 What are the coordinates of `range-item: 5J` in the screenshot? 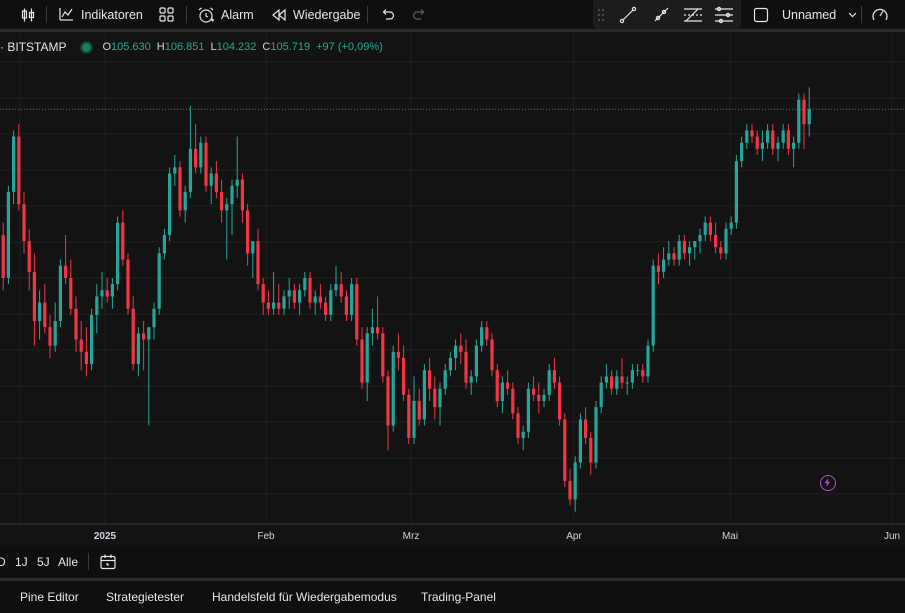 It's located at (43, 562).